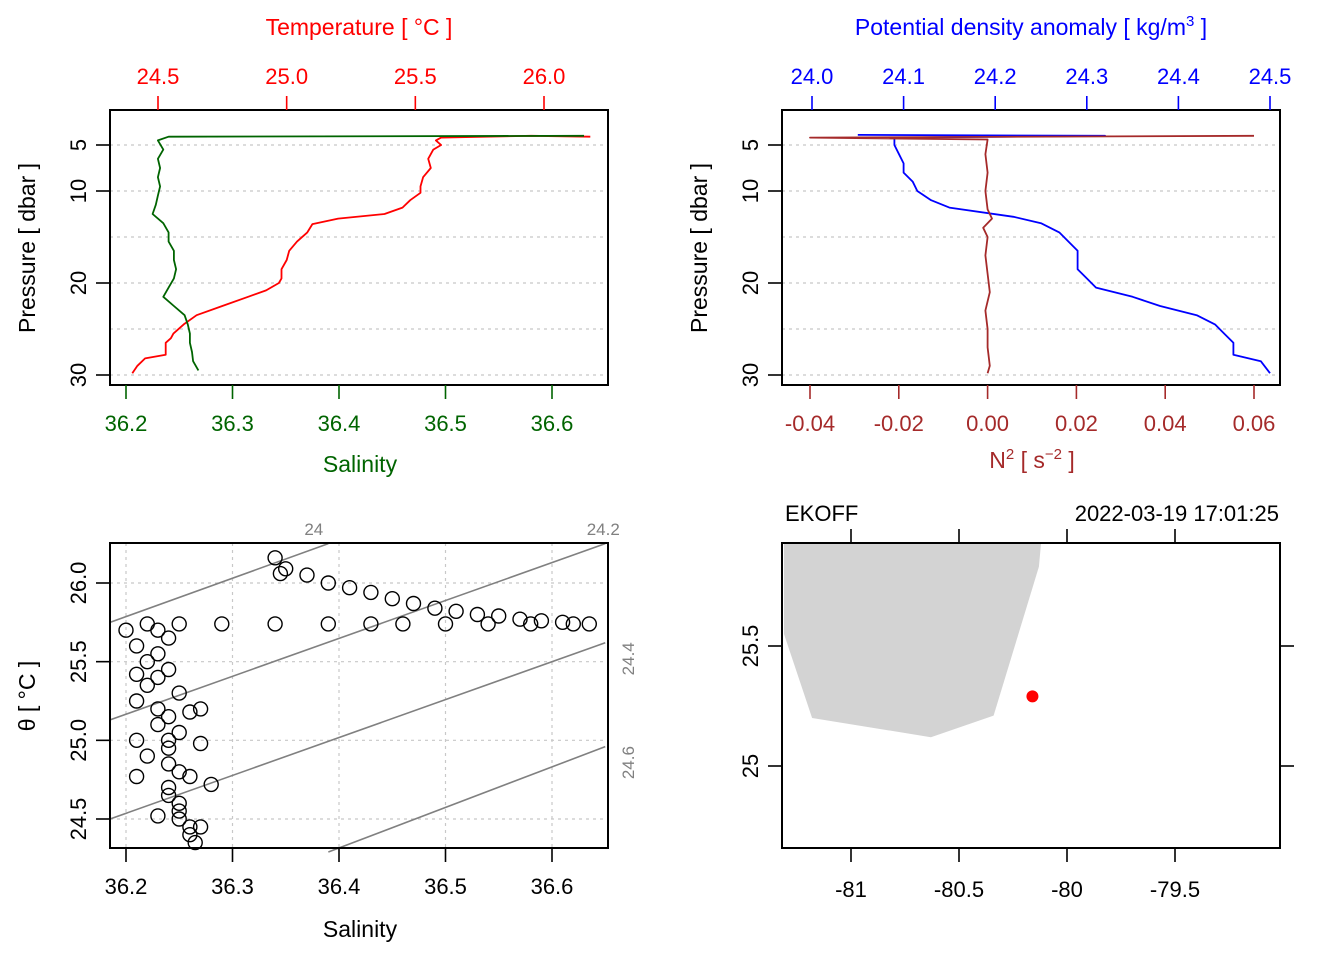 The height and width of the screenshot is (960, 1344). Describe the element at coordinates (27, 248) in the screenshot. I see `pressure-axis-title: Pressure [ dbar ]` at that location.